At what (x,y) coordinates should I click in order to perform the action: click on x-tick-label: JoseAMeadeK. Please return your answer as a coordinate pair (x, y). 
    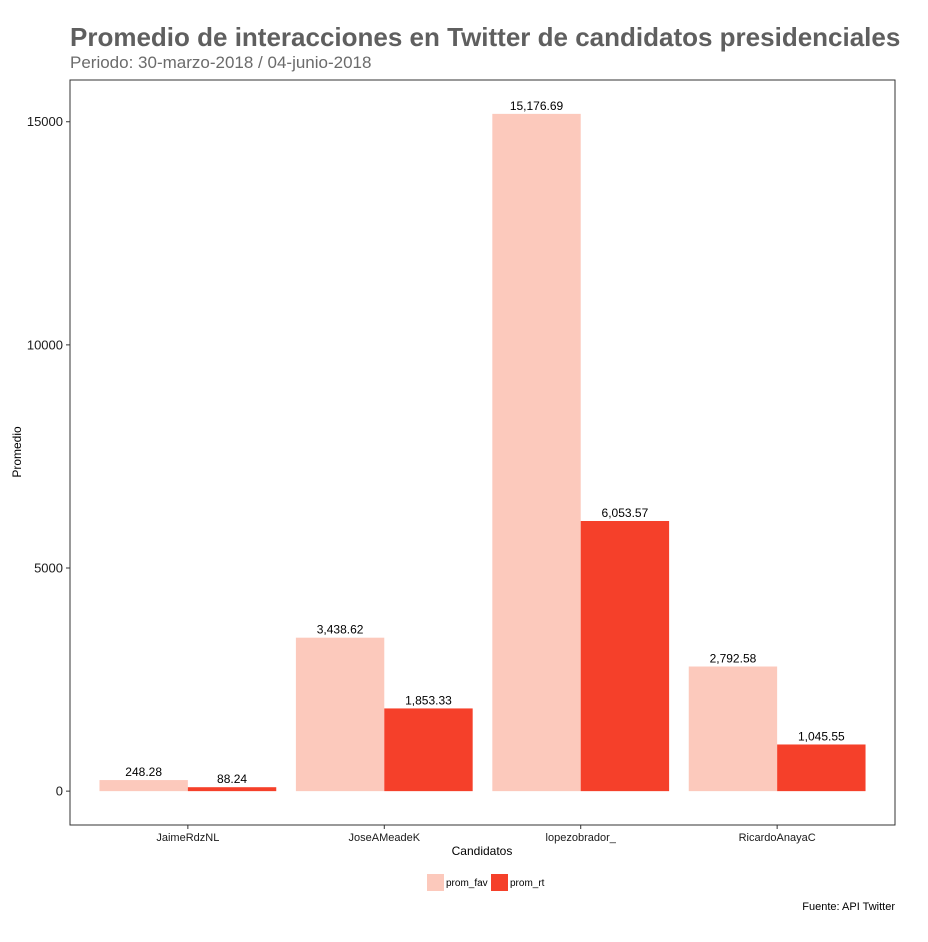
    Looking at the image, I should click on (385, 838).